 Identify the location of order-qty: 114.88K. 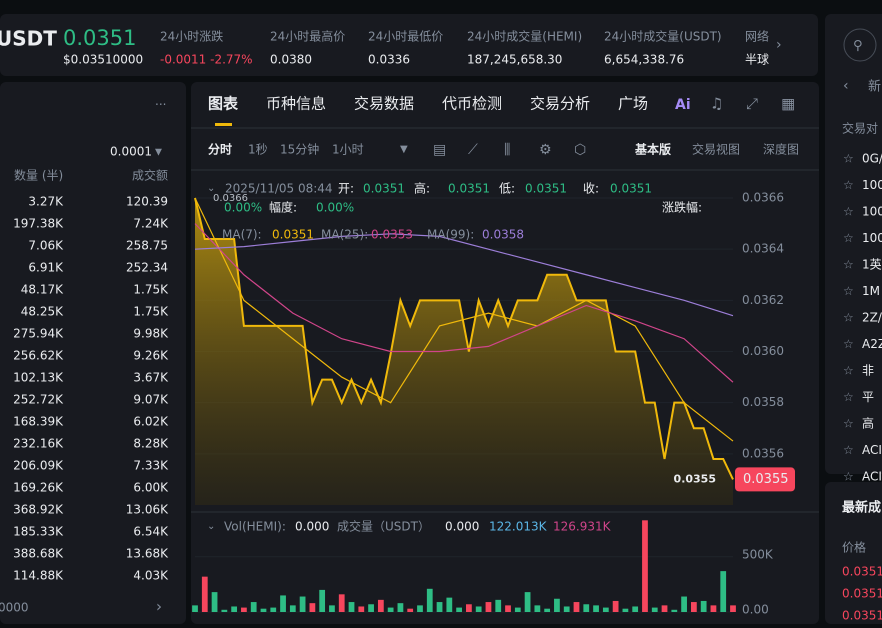
(38, 576).